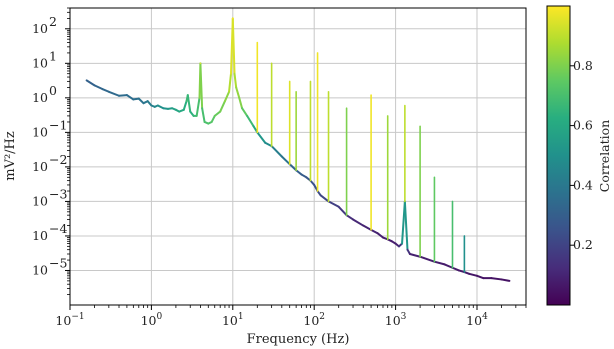  Describe the element at coordinates (298, 339) in the screenshot. I see `x-axis-label: Frequency (Hz)` at that location.